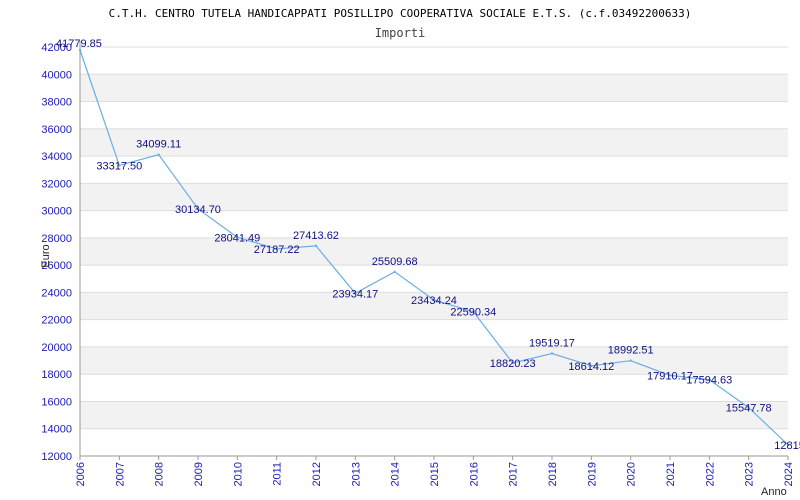  Describe the element at coordinates (56, 321) in the screenshot. I see `y-tick-label: 22000` at that location.